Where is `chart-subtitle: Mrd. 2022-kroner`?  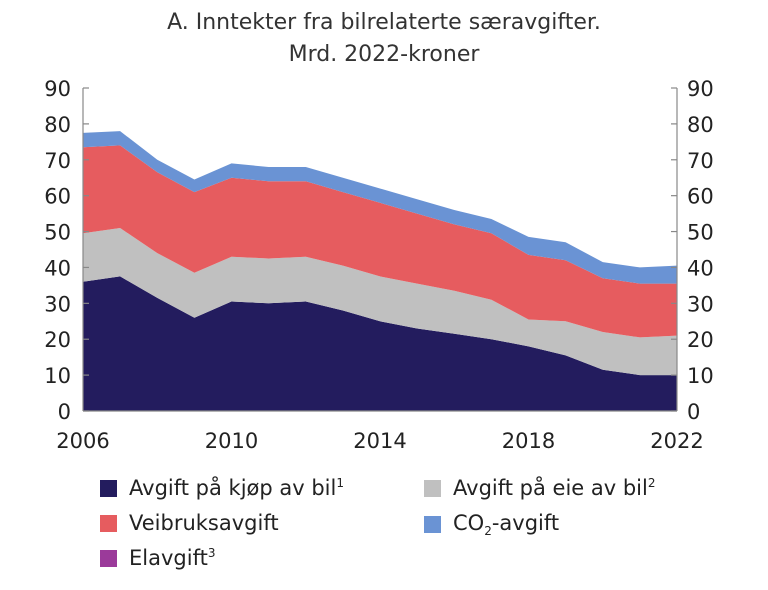
chart-subtitle: Mrd. 2022-kroner is located at coordinates (384, 54).